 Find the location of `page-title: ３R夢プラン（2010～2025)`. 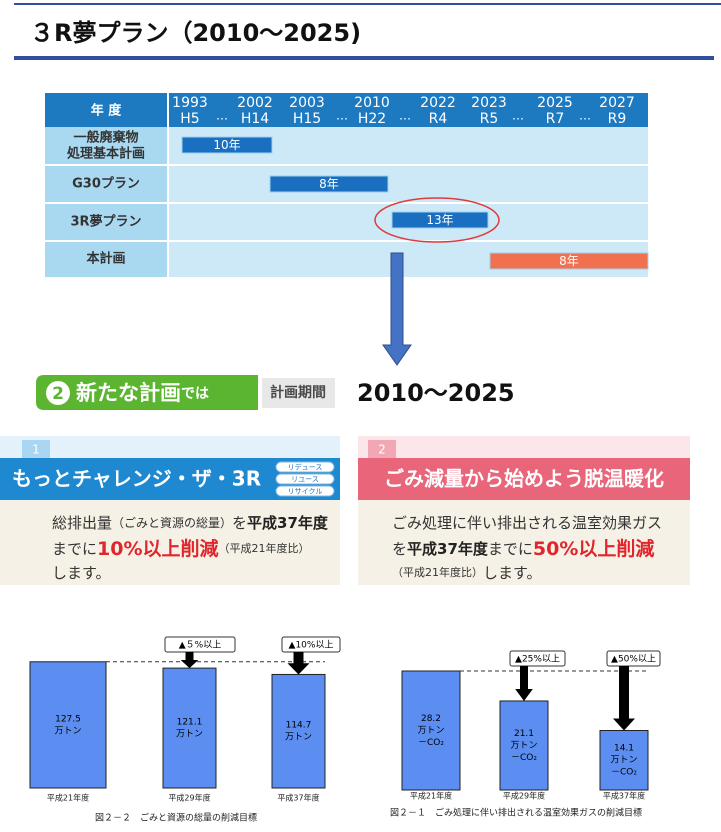

page-title: ３R夢プラン（2010～2025) is located at coordinates (195, 33).